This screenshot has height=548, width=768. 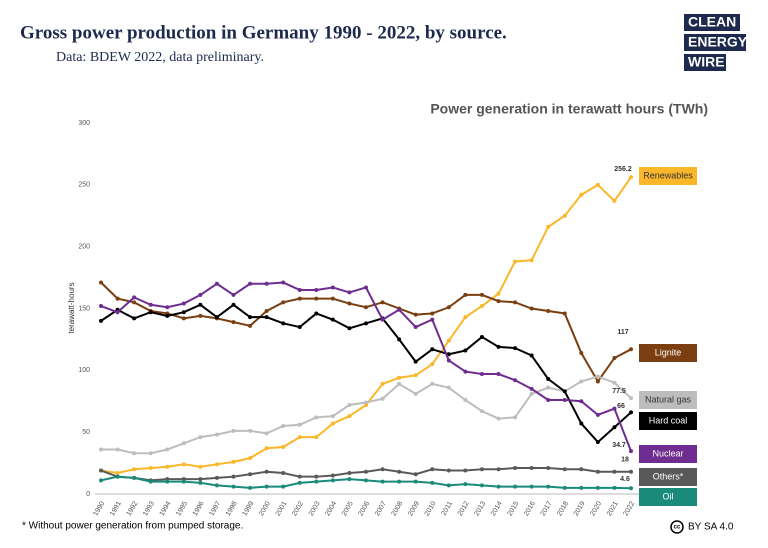 I want to click on x-tick-label: 2018, so click(x=563, y=508).